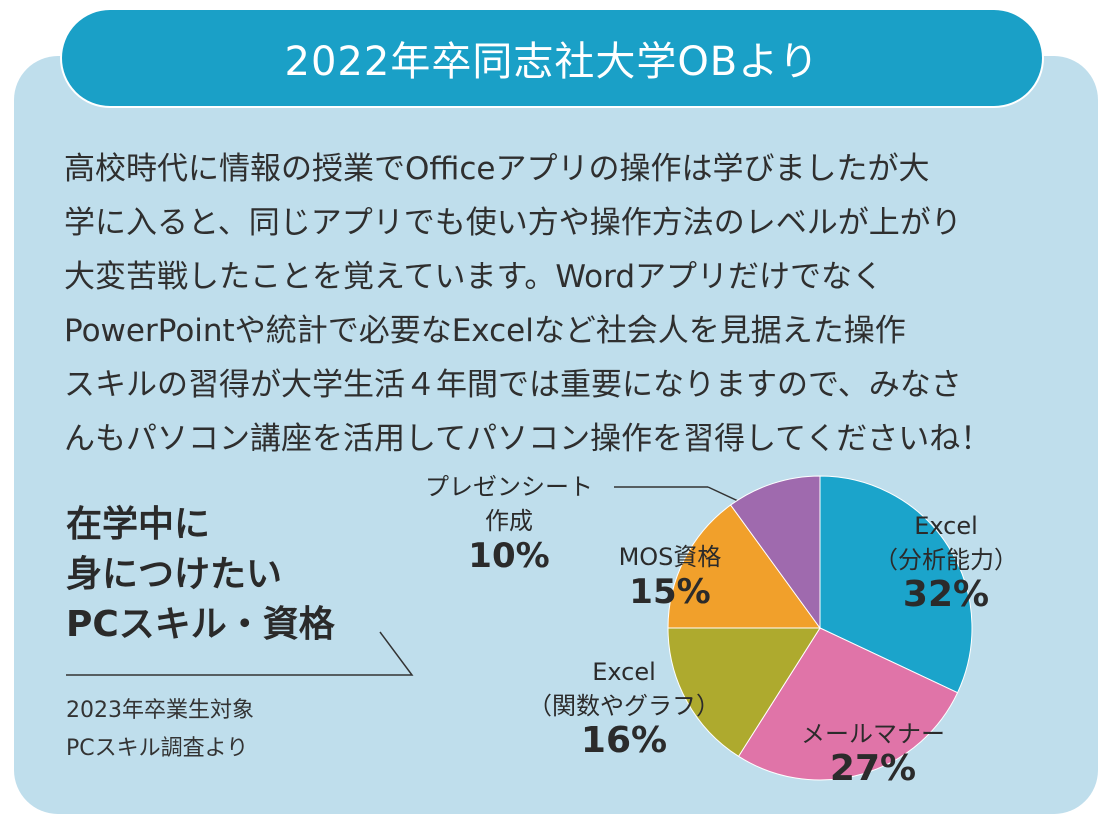  I want to click on slice-label: （分析能力）, so click(946, 560).